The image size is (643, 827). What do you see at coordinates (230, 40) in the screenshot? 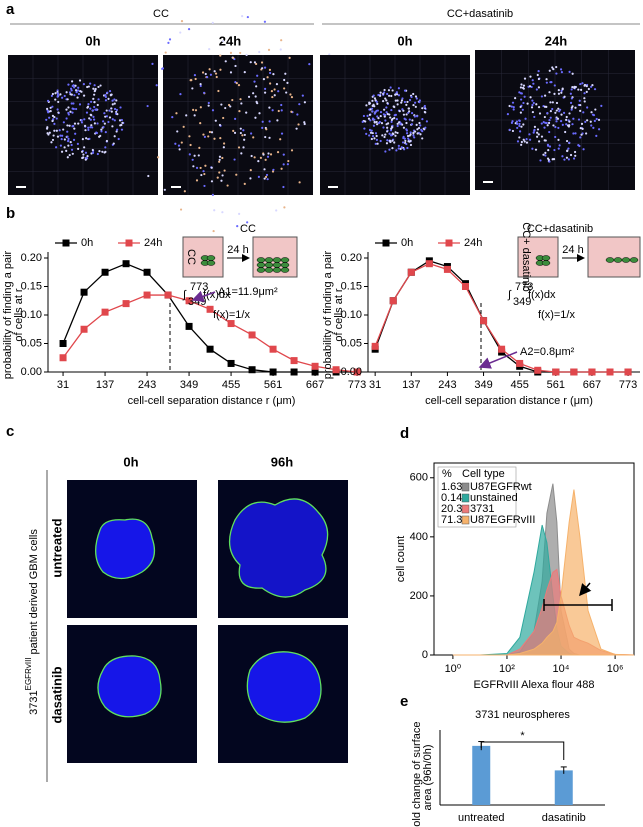
I see `time-label: 24h` at bounding box center [230, 40].